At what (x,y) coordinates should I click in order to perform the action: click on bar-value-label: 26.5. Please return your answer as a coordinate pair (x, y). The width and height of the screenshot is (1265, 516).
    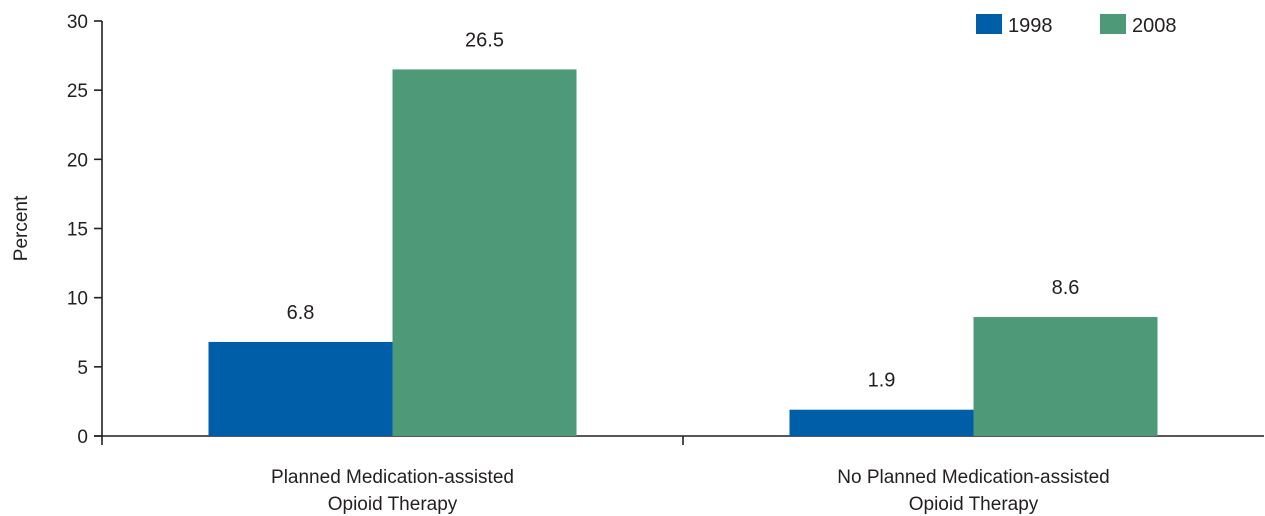
    Looking at the image, I should click on (484, 40).